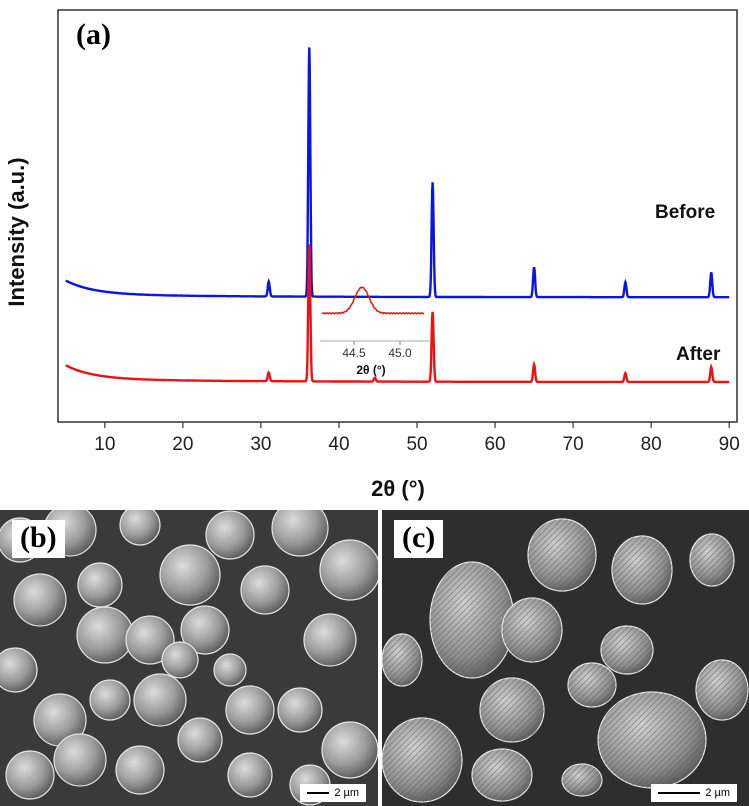 This screenshot has height=806, width=749. What do you see at coordinates (333, 793) in the screenshot?
I see `scale-bar-b: 2 µm` at bounding box center [333, 793].